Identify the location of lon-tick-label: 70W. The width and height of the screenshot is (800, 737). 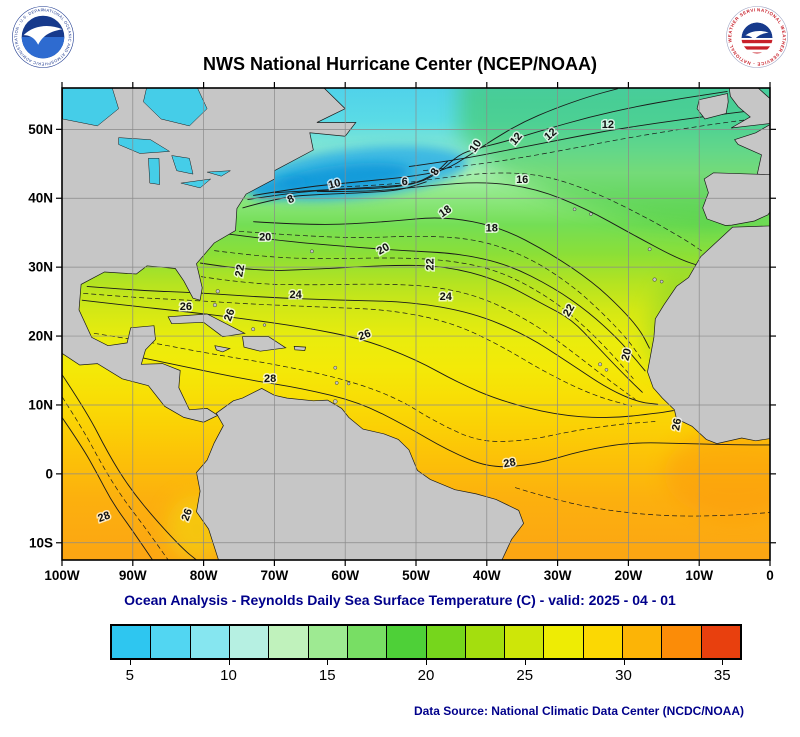
(275, 575).